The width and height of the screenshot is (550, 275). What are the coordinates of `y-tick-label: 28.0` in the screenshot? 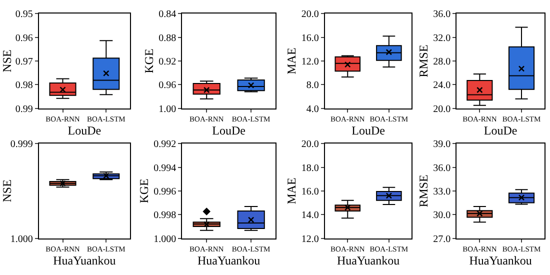 It's located at (442, 62).